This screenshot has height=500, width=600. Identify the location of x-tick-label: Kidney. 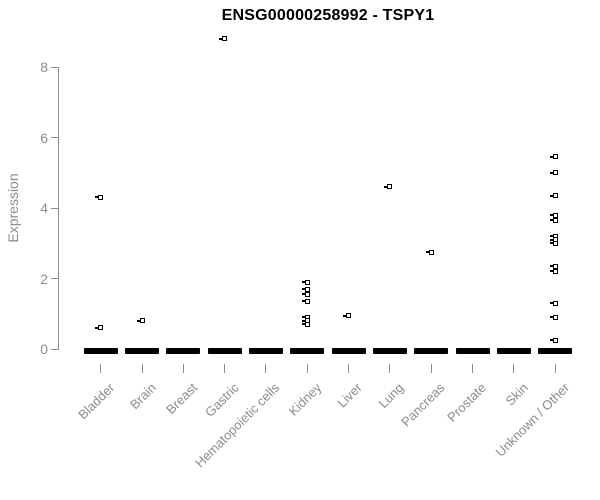
(304, 399).